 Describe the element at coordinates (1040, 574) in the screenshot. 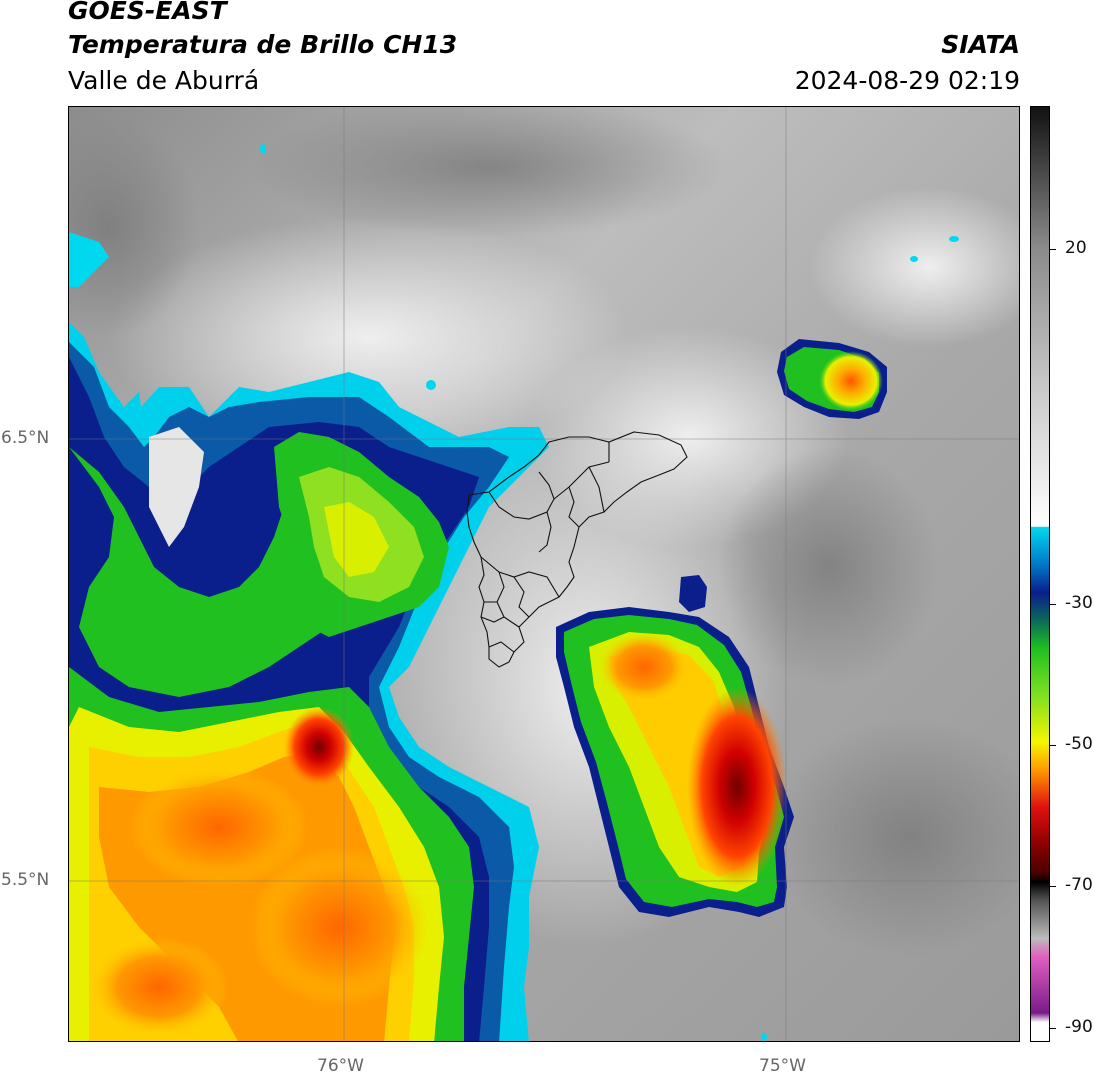

I see `temperature-colorbar` at that location.